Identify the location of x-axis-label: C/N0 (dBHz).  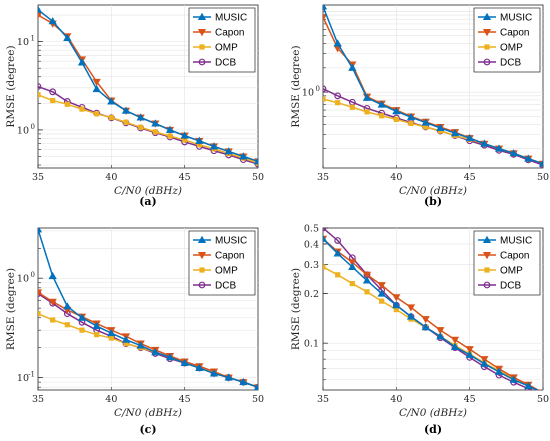
(148, 191).